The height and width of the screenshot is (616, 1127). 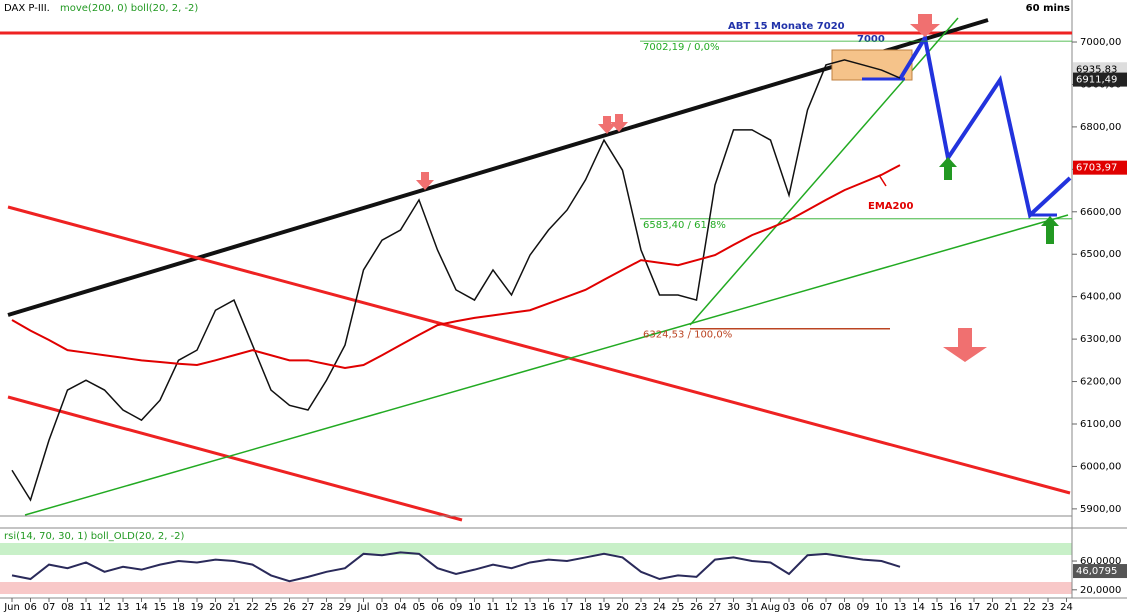 What do you see at coordinates (882, 180) in the screenshot?
I see `pointer` at bounding box center [882, 180].